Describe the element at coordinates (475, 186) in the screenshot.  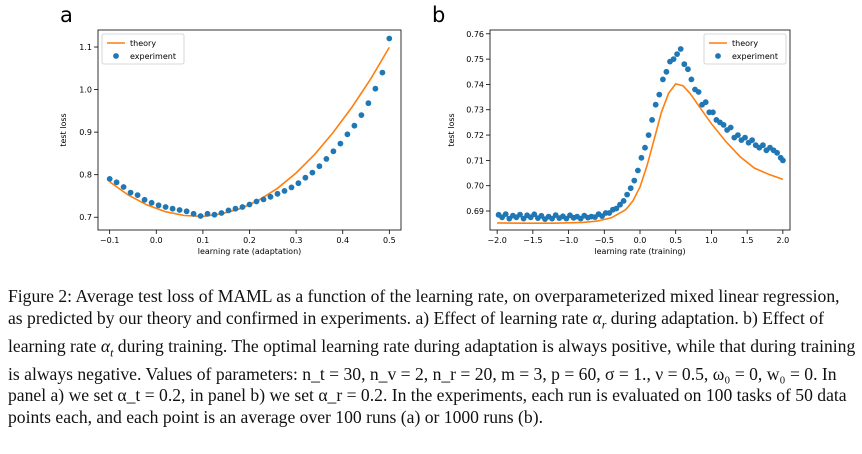
I see `y-tick-label: 0.70` at that location.